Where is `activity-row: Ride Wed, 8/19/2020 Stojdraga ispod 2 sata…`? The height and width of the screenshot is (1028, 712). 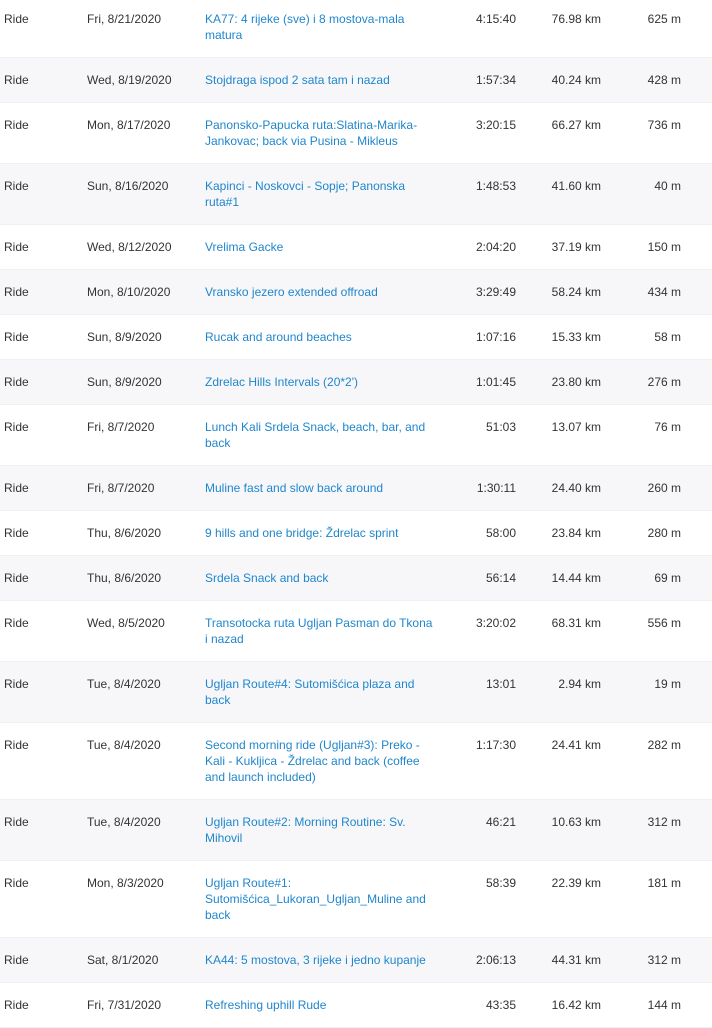 activity-row: Ride Wed, 8/19/2020 Stojdraga ispod 2 sata… is located at coordinates (356, 80).